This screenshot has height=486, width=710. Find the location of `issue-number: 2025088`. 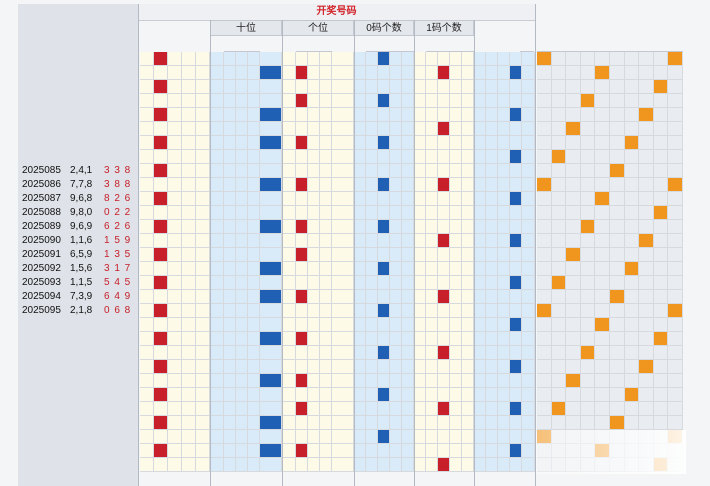

issue-number: 2025088 is located at coordinates (41, 212).